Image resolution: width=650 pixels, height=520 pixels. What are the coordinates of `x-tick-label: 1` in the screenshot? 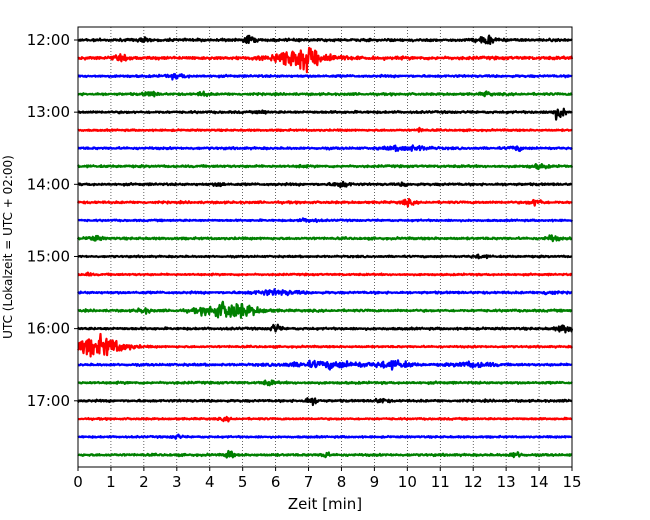 It's located at (111, 482).